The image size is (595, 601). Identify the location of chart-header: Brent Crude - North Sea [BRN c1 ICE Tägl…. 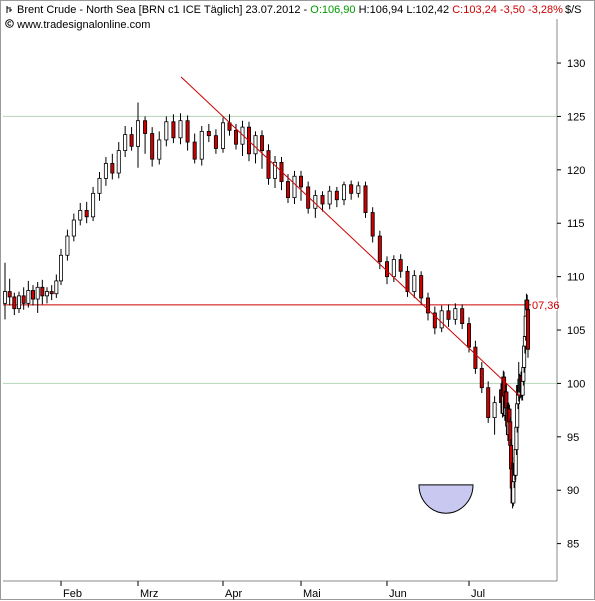
(284, 10).